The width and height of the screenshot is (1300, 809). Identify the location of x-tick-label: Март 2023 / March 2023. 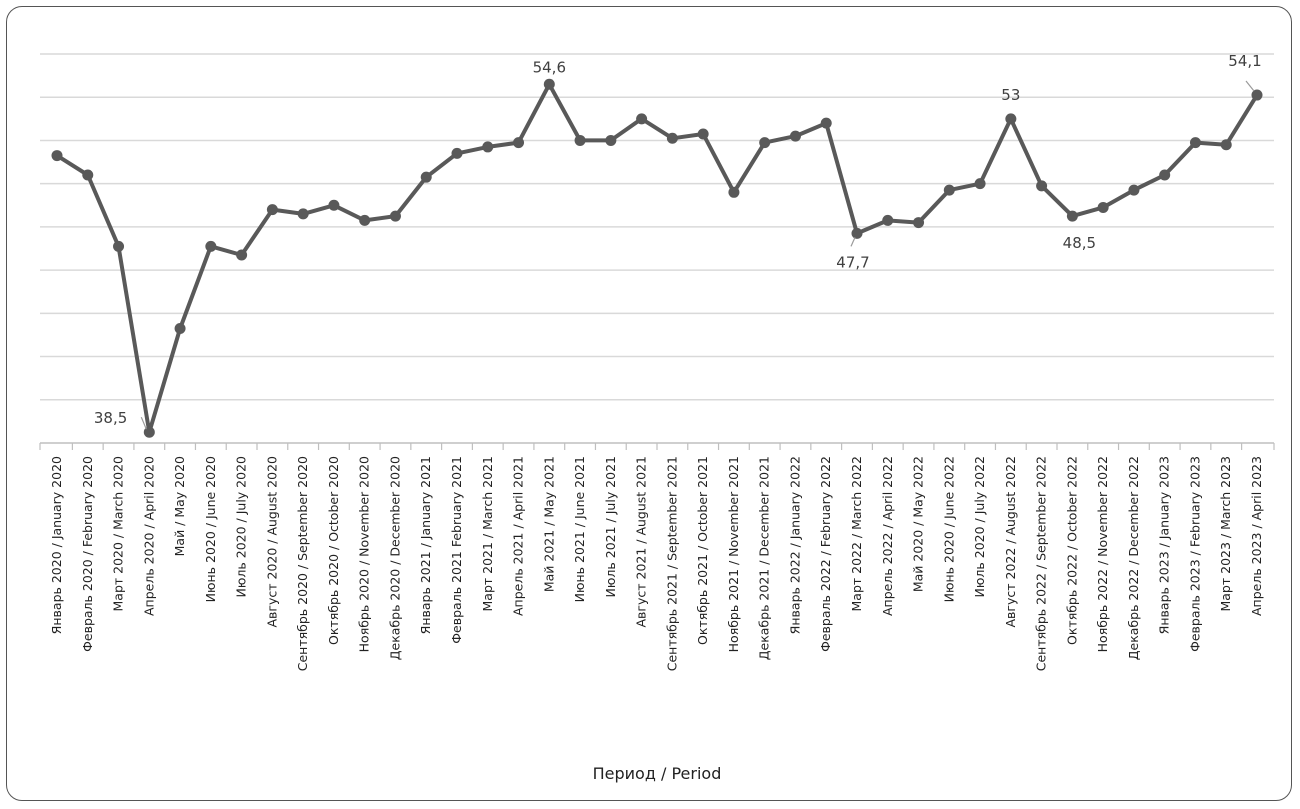
(1225, 534).